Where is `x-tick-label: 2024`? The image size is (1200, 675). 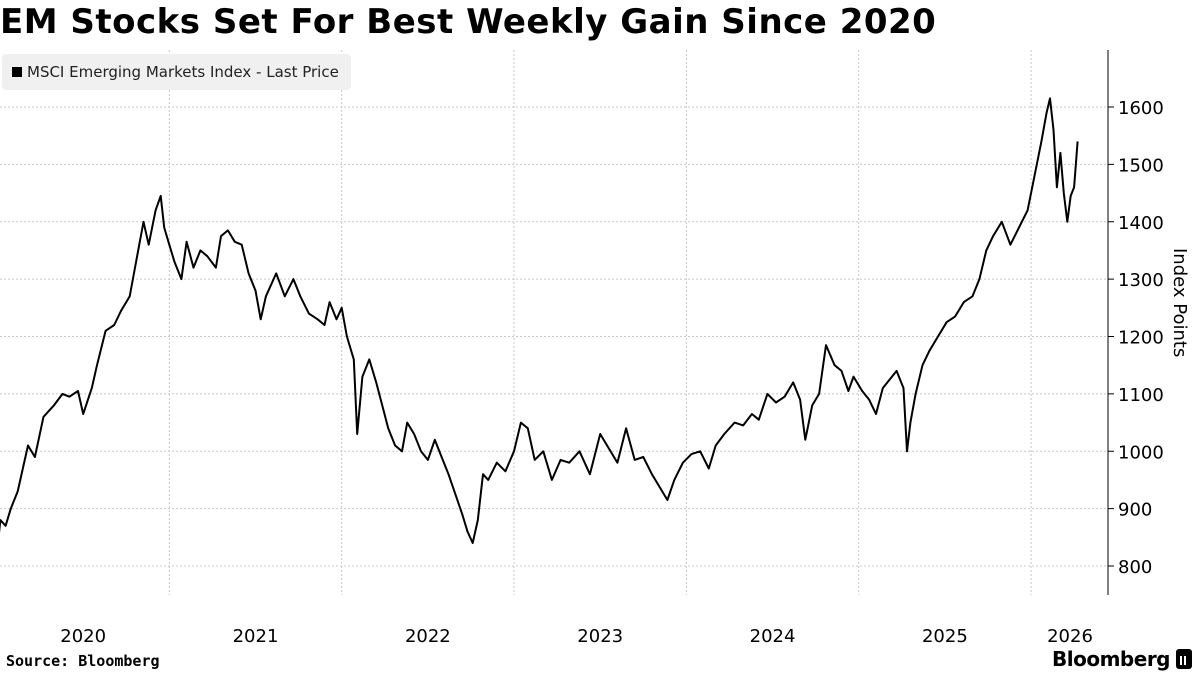 x-tick-label: 2024 is located at coordinates (773, 636).